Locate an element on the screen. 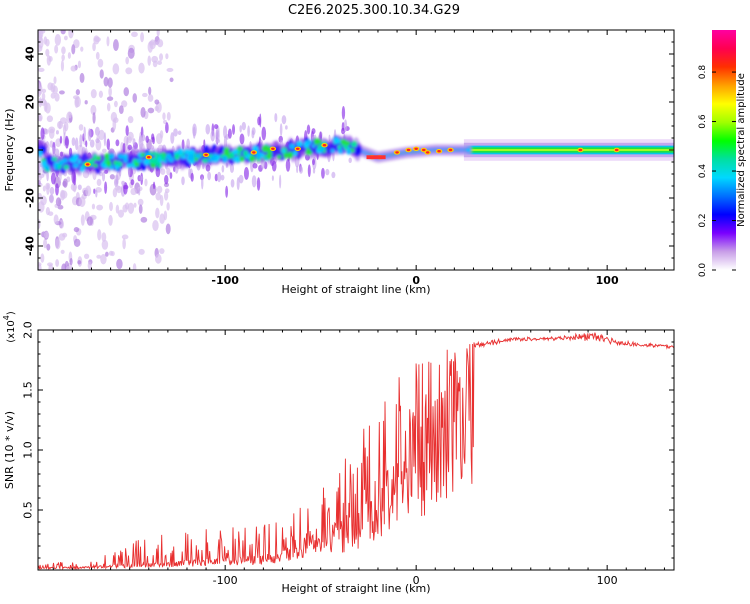  colorbar-tick-label: 0.4 is located at coordinates (703, 171).